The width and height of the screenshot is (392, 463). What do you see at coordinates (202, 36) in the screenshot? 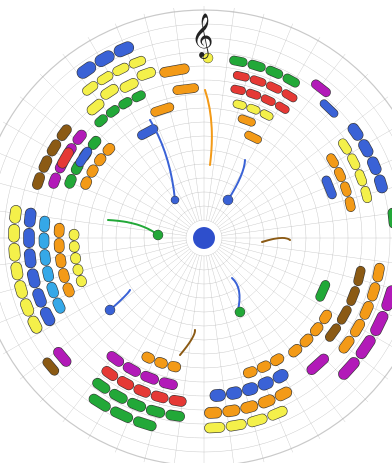
I see `treble-clef-icon: 𝄞` at bounding box center [202, 36].